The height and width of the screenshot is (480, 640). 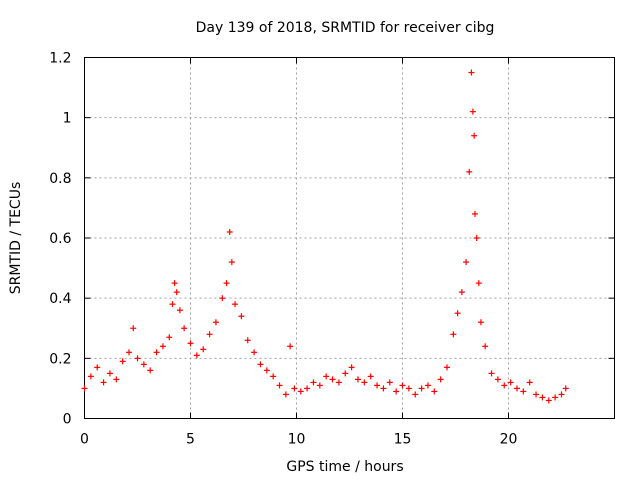 What do you see at coordinates (67, 119) in the screenshot?
I see `y-tick-label: 1` at bounding box center [67, 119].